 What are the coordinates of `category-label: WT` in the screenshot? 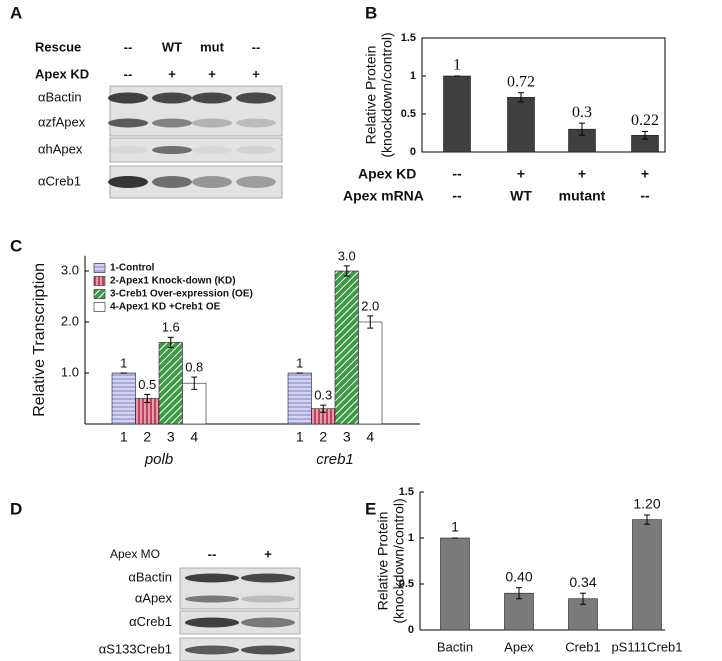 It's located at (521, 196).